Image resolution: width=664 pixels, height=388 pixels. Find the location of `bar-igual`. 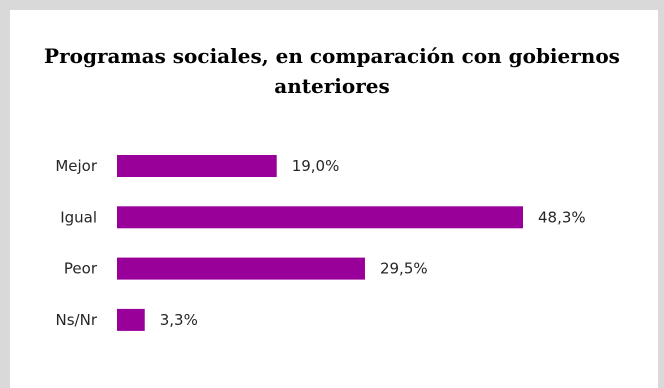

bar-igual is located at coordinates (320, 217).